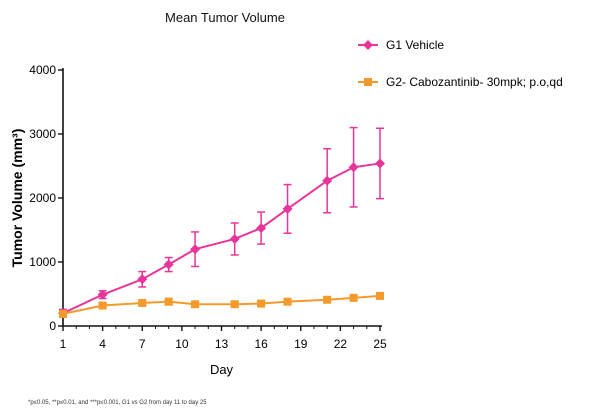  I want to click on x-tick-label: 1, so click(63, 344).